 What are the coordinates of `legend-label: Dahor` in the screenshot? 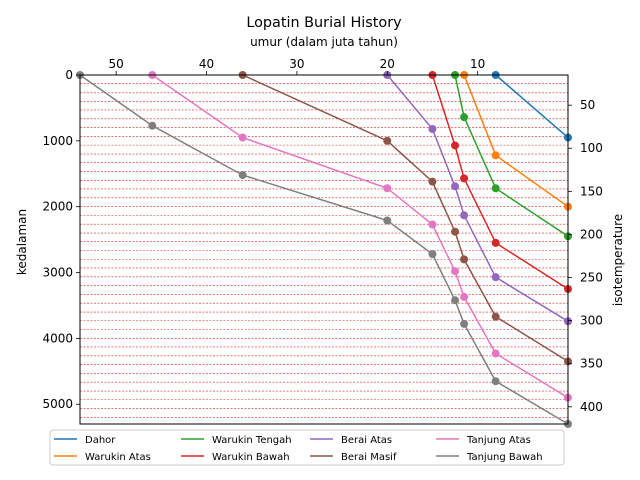 It's located at (100, 440).